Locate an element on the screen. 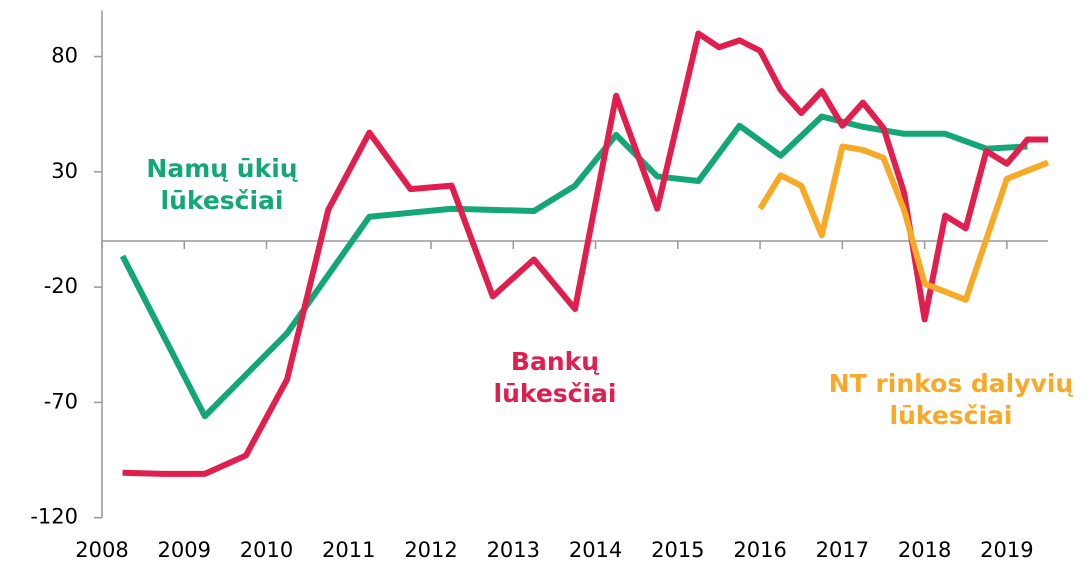  x-tick-label: 2009 is located at coordinates (184, 550).